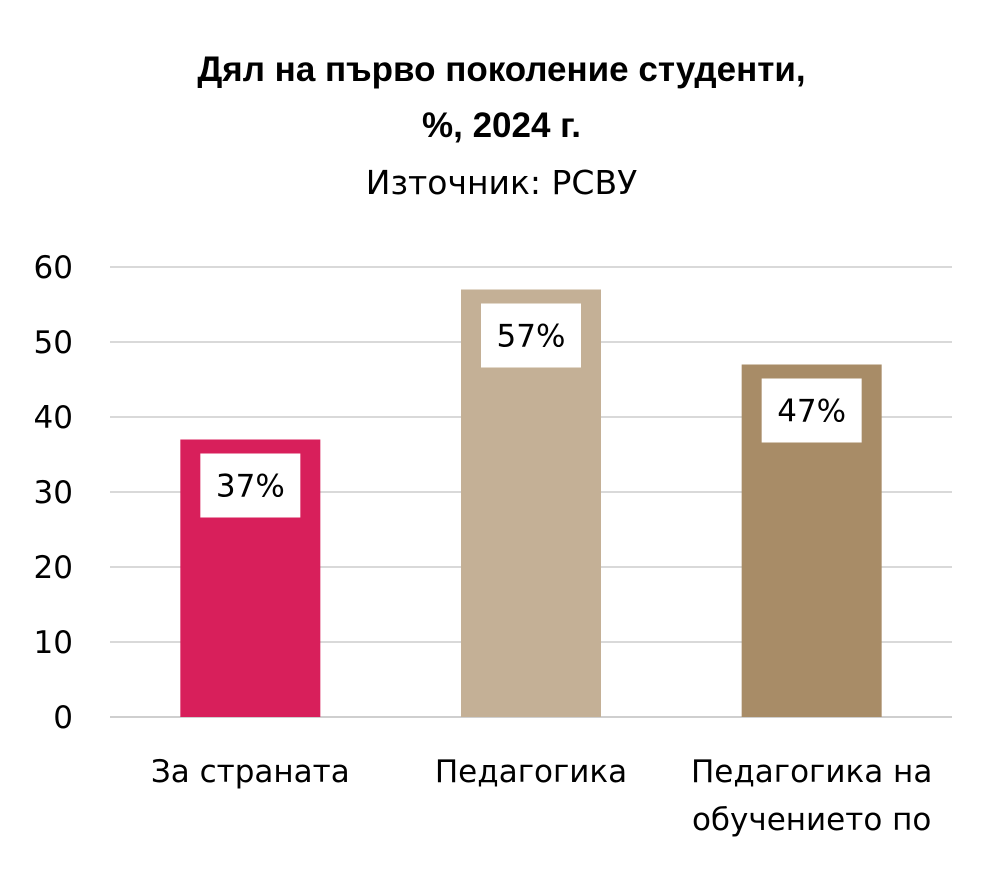  Describe the element at coordinates (53, 643) in the screenshot. I see `y-tick-label: 10` at that location.